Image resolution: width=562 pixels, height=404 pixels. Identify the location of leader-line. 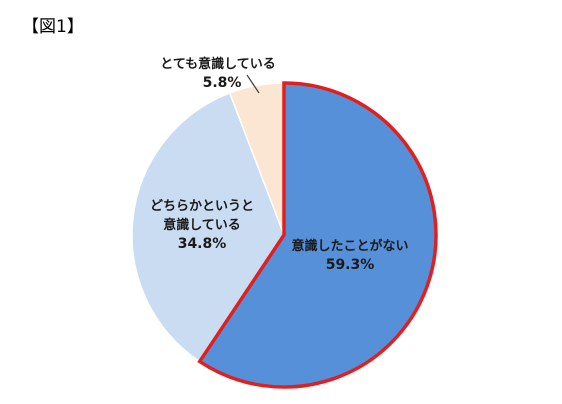
(253, 84).